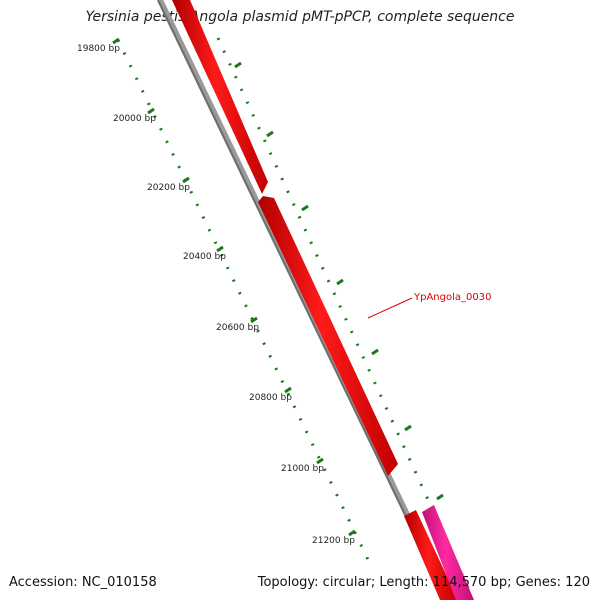  What do you see at coordinates (83, 582) in the screenshot?
I see `accession-text: Accession: NC_010158` at bounding box center [83, 582].